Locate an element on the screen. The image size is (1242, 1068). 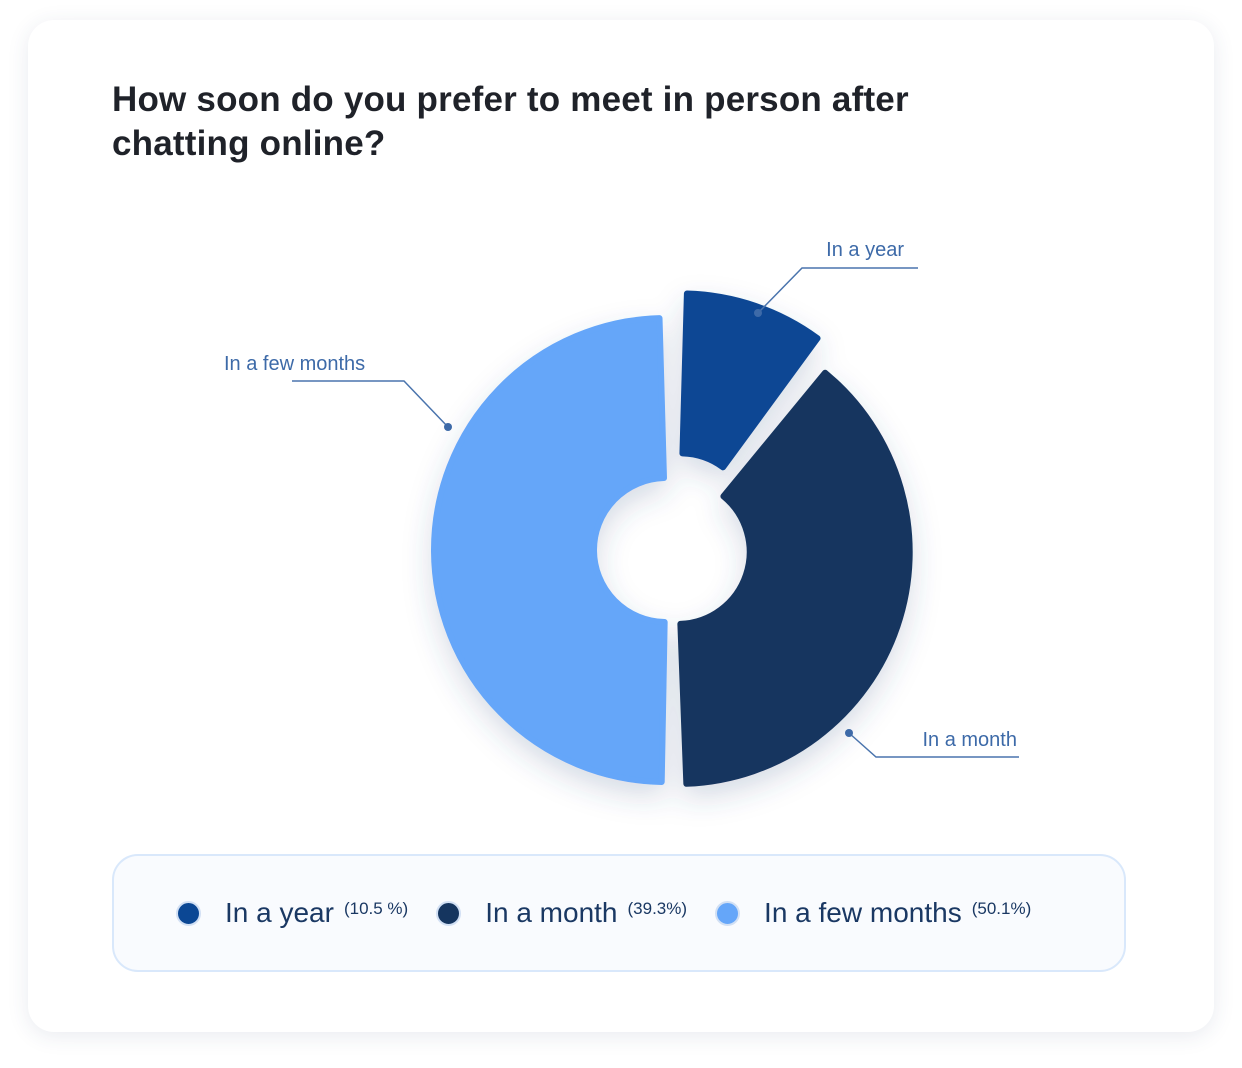
callout-line-in-a-few-months is located at coordinates (370, 404).